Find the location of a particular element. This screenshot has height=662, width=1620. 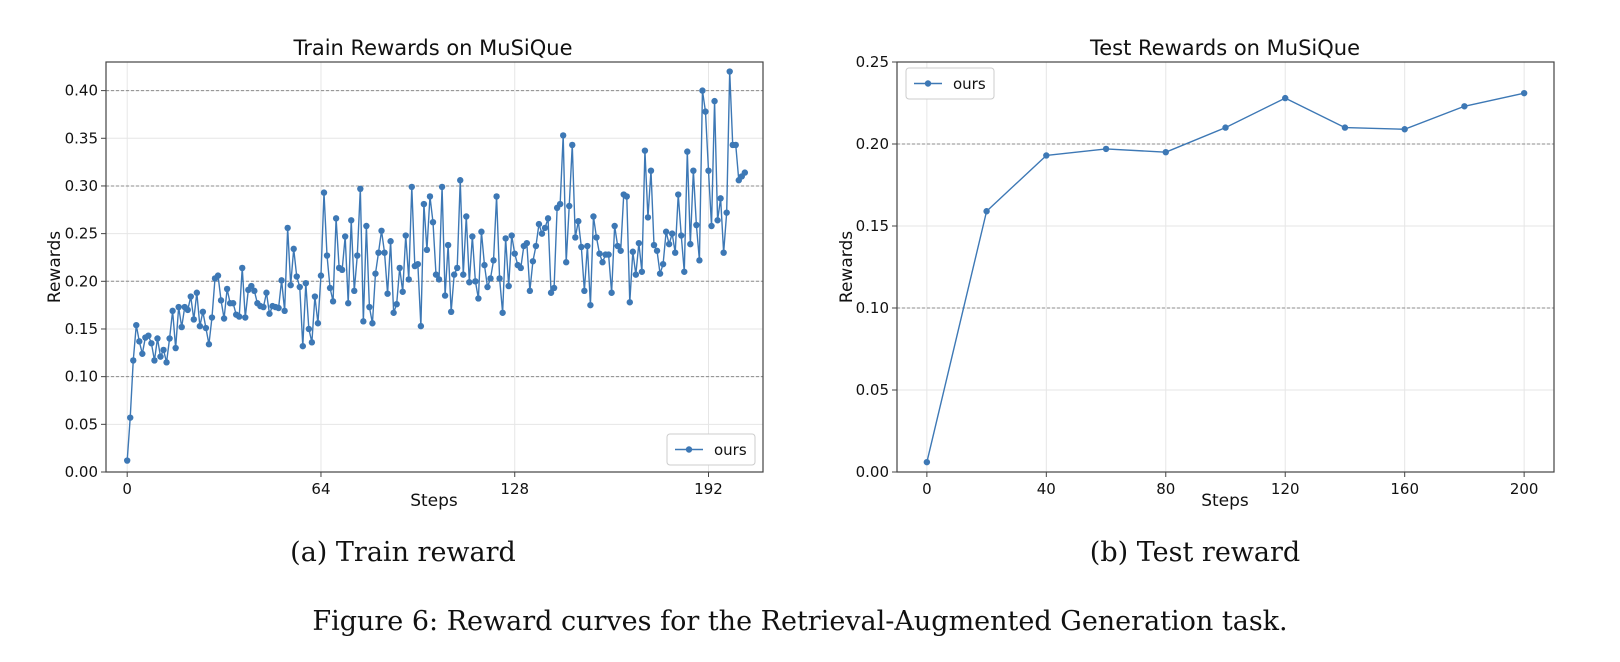

chart-a-x-ticks: 0 64 128 192 is located at coordinates (422, 485).